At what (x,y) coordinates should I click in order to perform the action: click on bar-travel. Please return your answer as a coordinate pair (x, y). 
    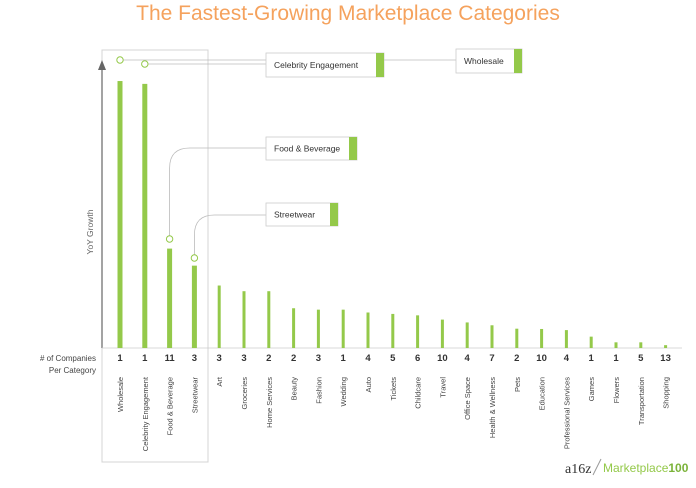
    Looking at the image, I should click on (442, 333).